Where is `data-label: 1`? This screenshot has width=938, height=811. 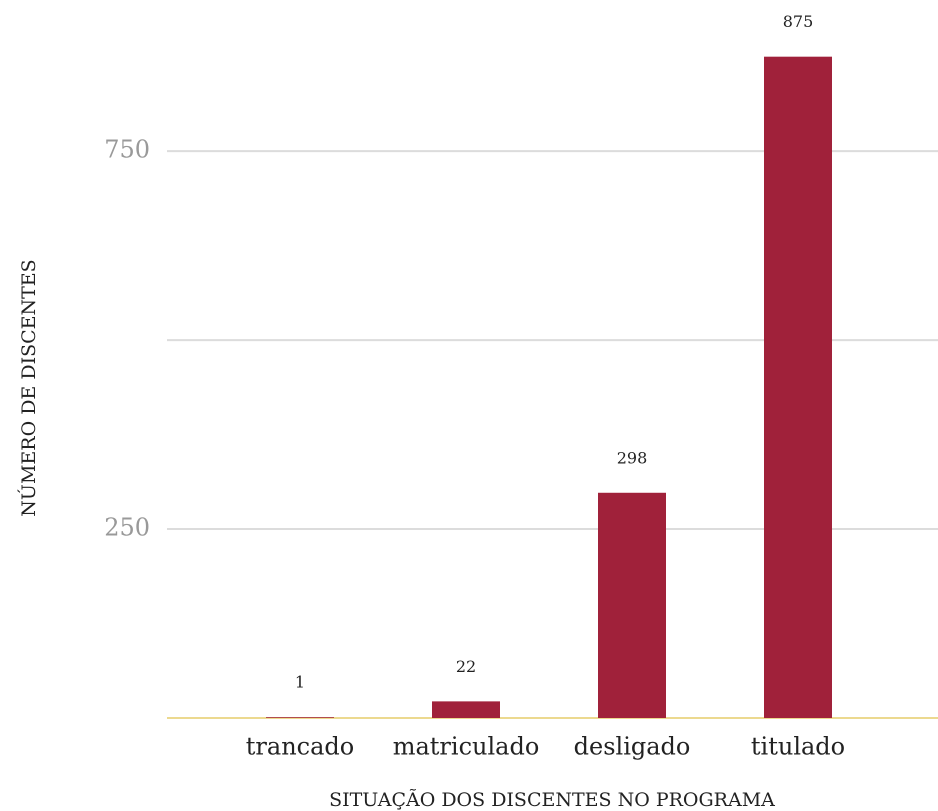 data-label: 1 is located at coordinates (300, 682).